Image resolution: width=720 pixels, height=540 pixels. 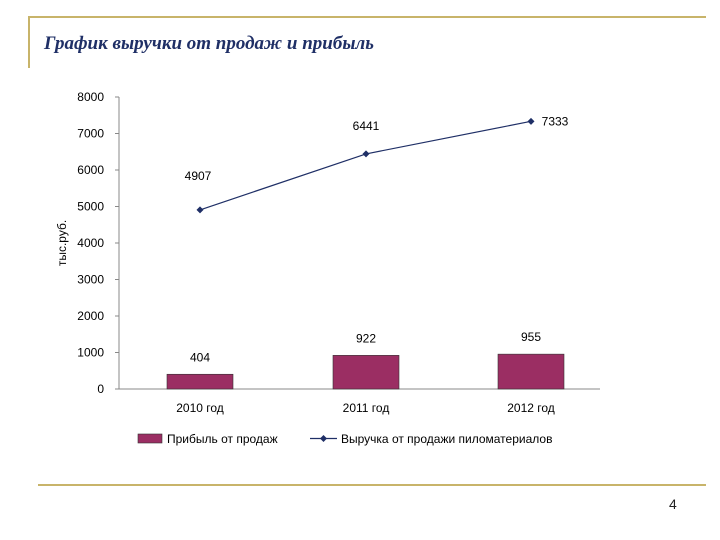 What do you see at coordinates (323, 438) in the screenshot?
I see `legend-swatch-marker` at bounding box center [323, 438].